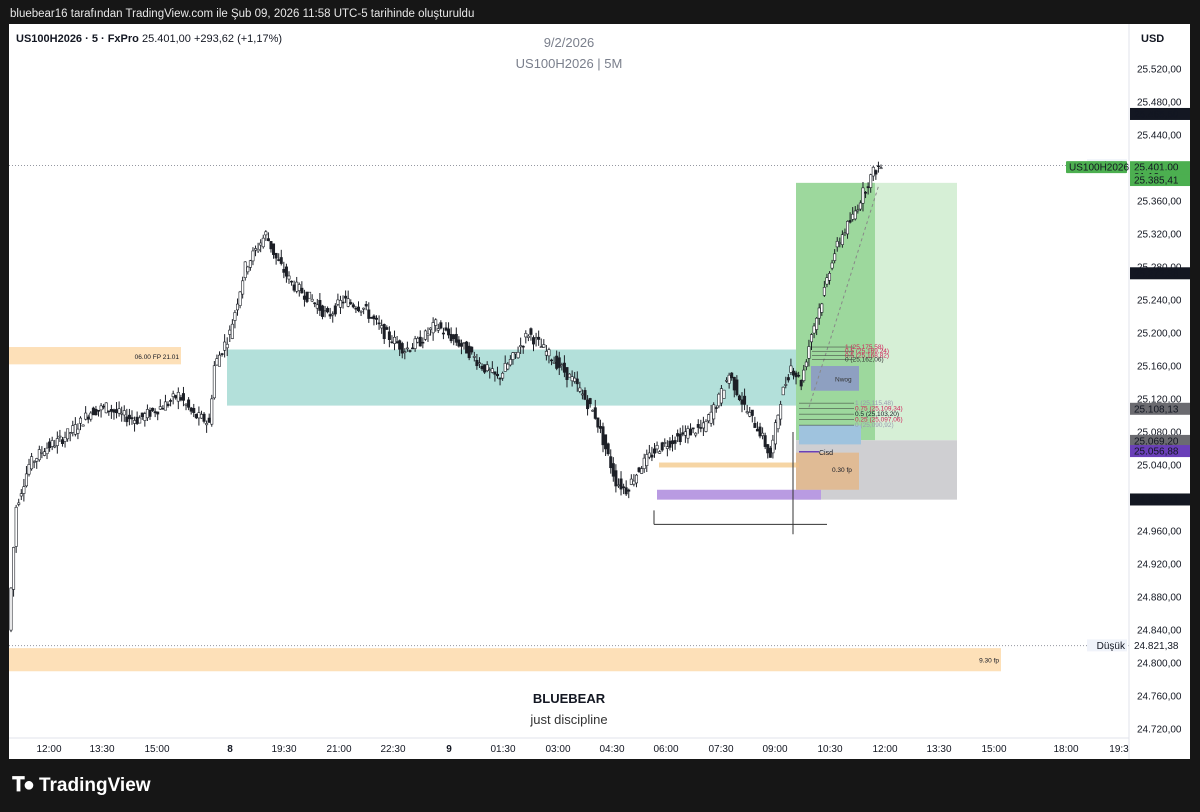 This screenshot has height=812, width=1200. Describe the element at coordinates (1159, 433) in the screenshot. I see `price-tick-label: 25.080,00` at that location.